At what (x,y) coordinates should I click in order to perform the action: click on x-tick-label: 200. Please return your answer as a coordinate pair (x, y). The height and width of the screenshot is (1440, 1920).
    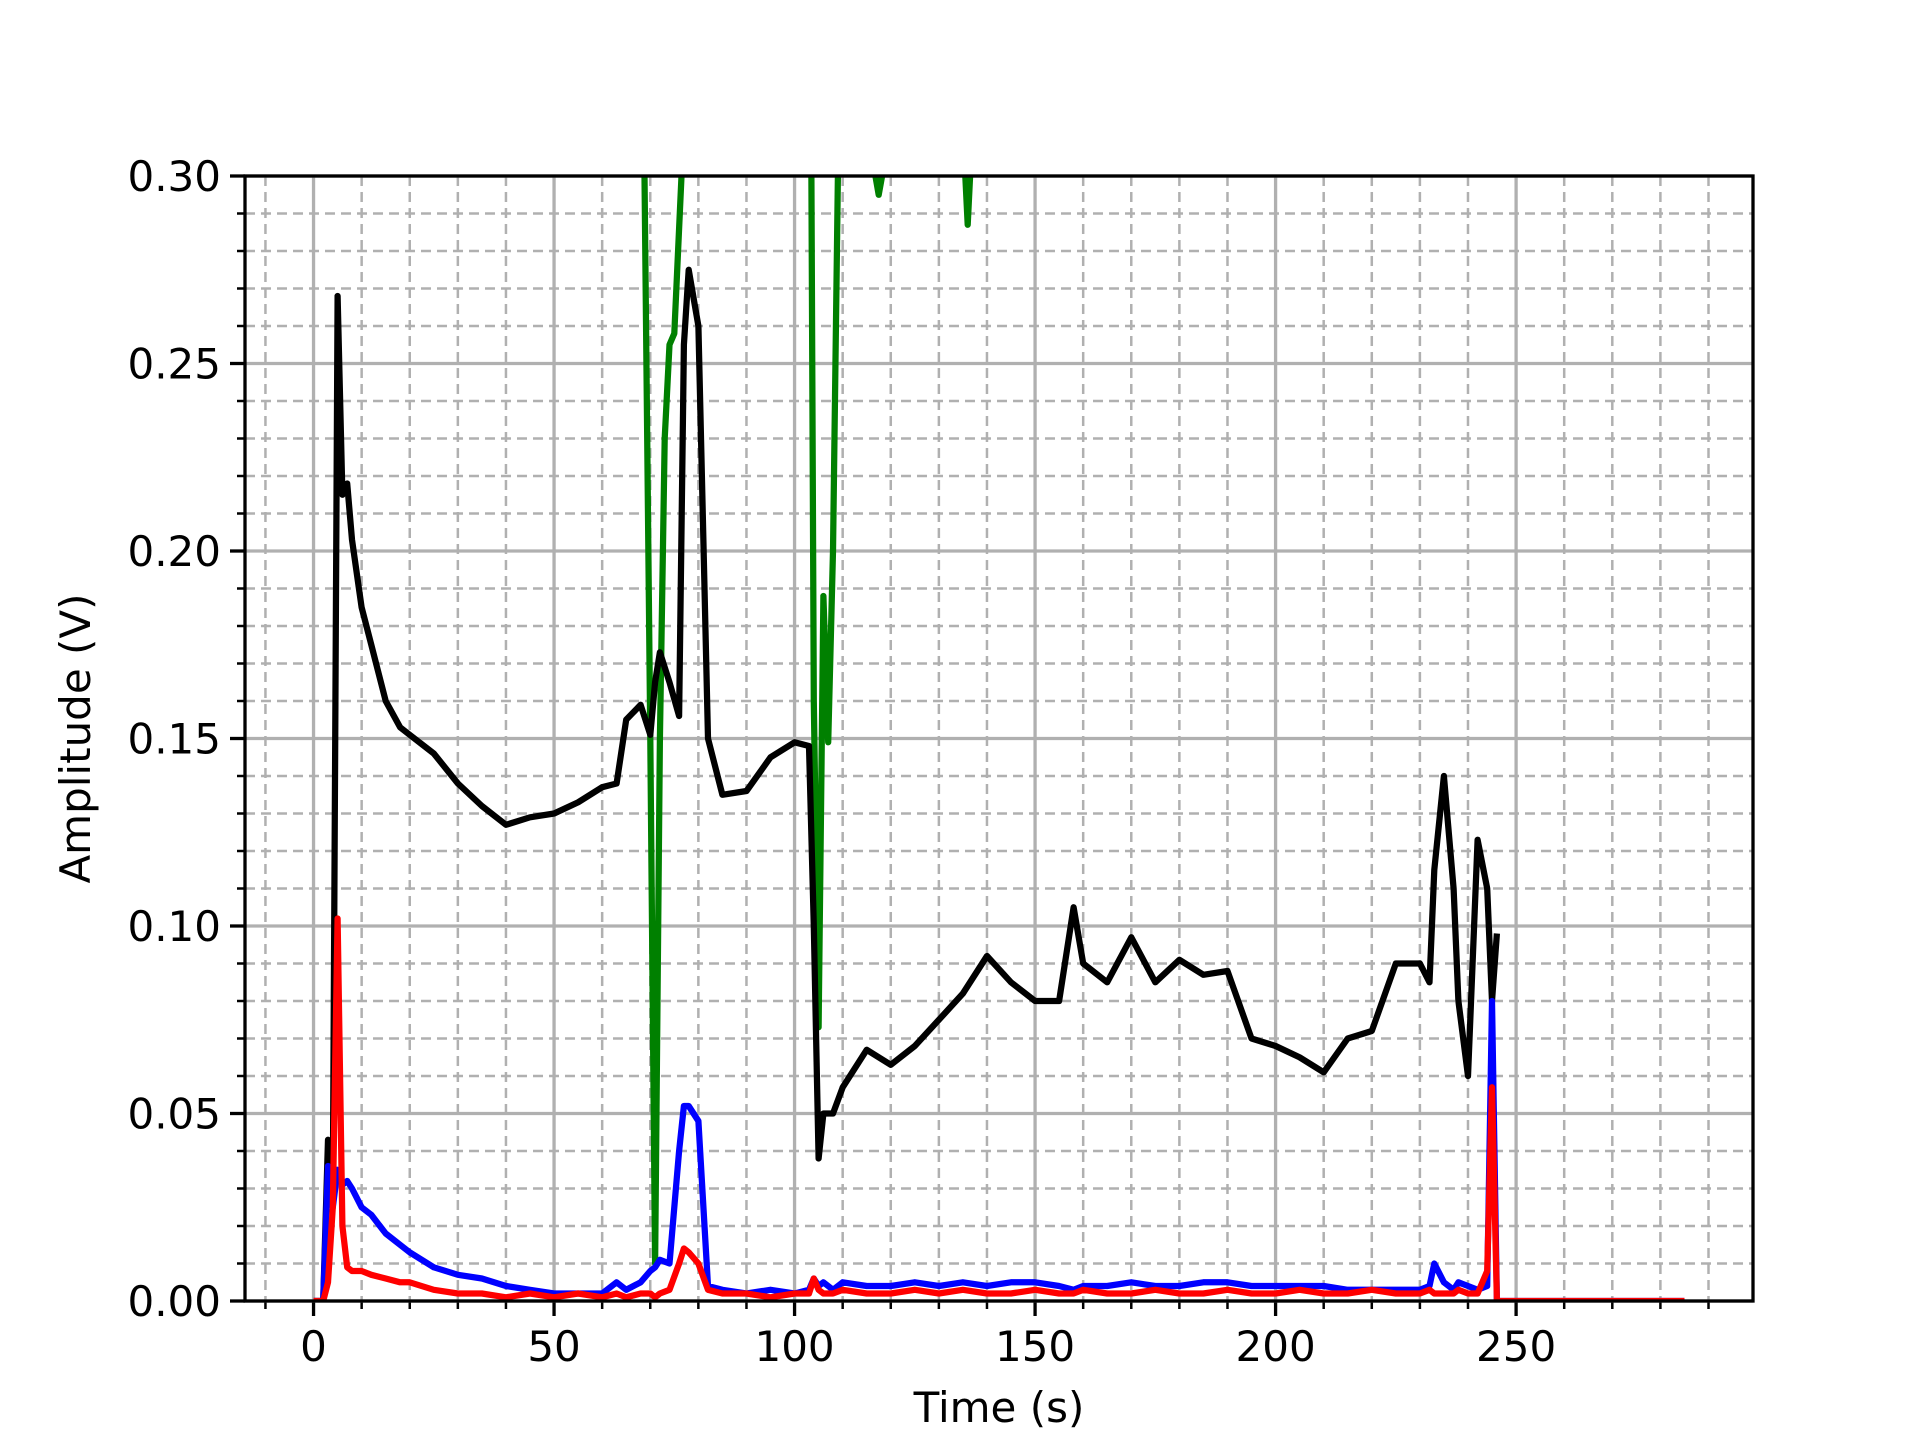
    Looking at the image, I should click on (1276, 1346).